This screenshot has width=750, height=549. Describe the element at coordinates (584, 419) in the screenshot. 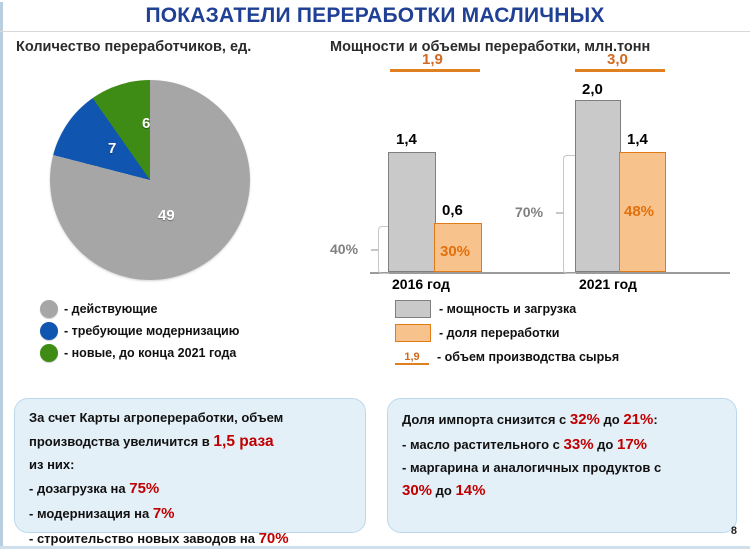

I see `imports-highlight: 32%` at that location.